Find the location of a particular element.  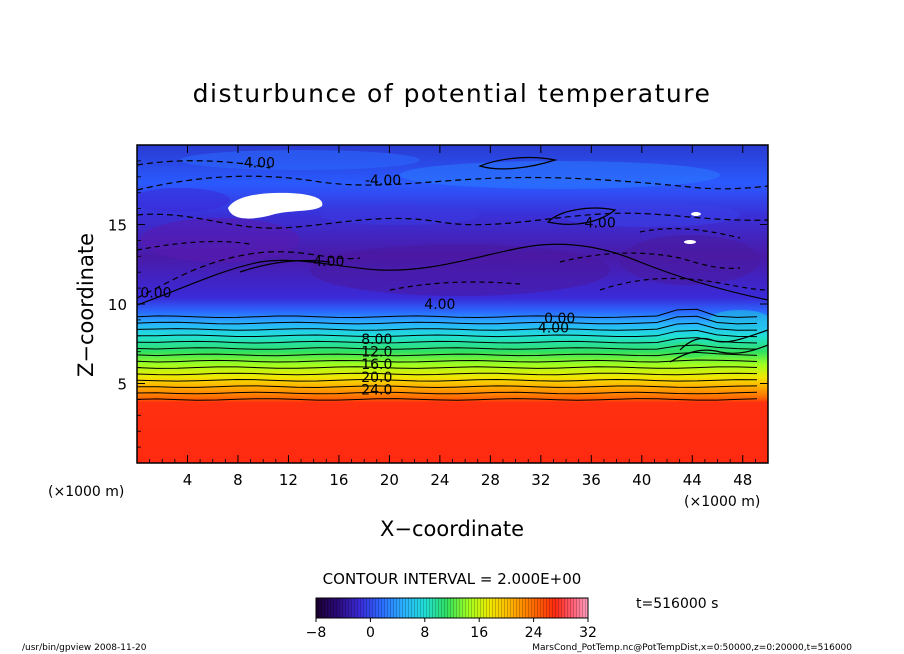

x-tick-label: 48 is located at coordinates (742, 480).